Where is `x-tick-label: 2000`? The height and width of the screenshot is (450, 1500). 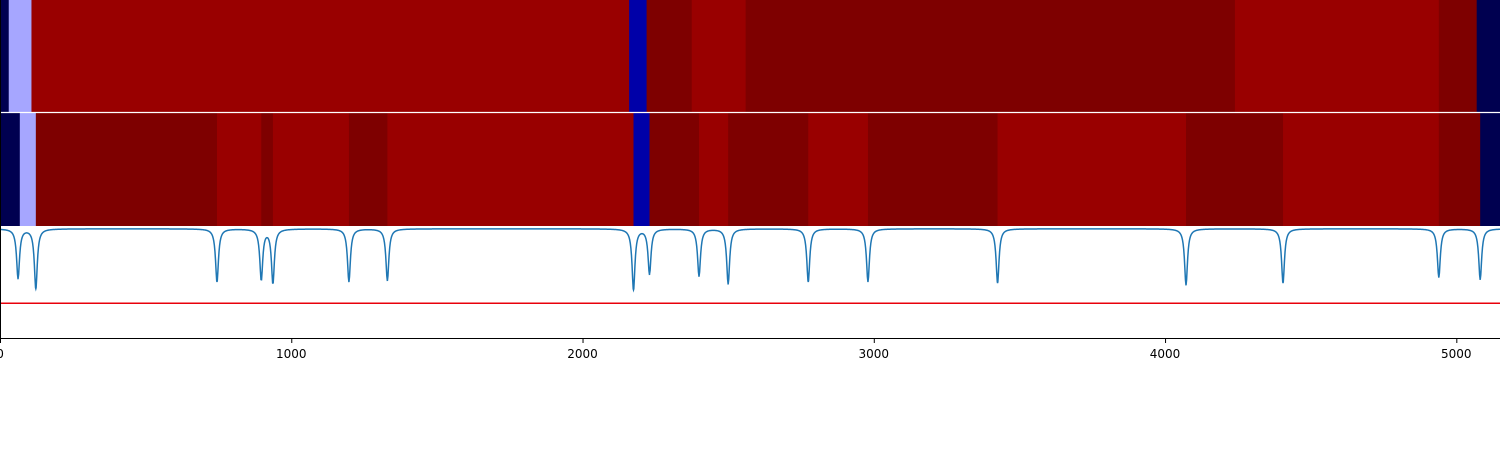 x-tick-label: 2000 is located at coordinates (582, 354).